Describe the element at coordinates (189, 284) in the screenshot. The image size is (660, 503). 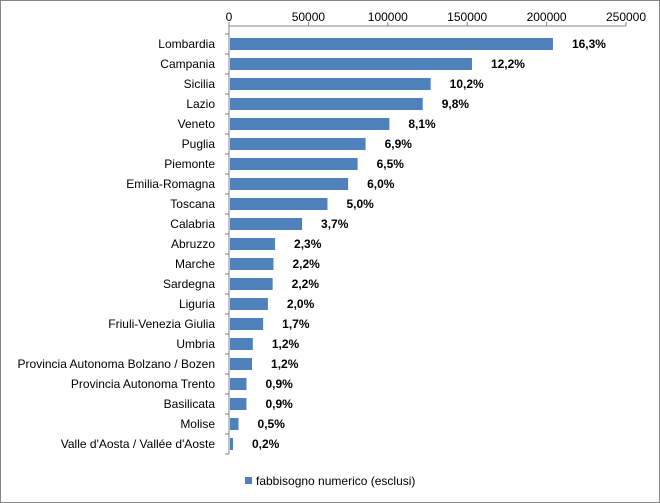
I see `category-label: Sardegna` at that location.